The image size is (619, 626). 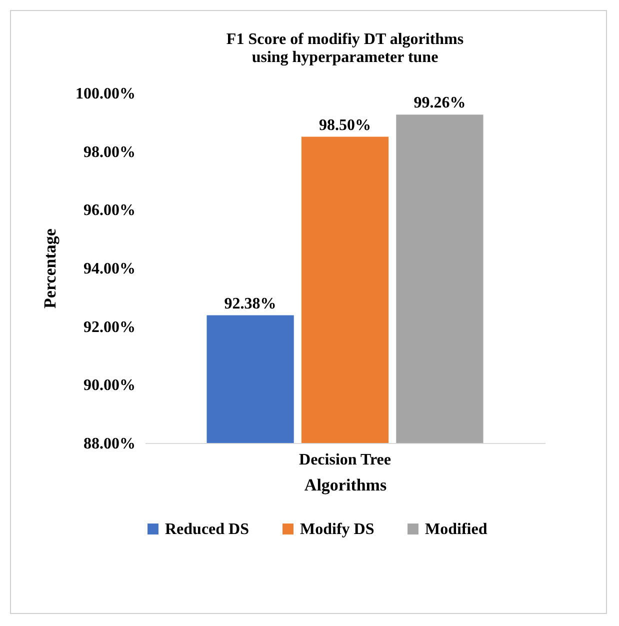 I want to click on legend-label: Modified, so click(x=456, y=529).